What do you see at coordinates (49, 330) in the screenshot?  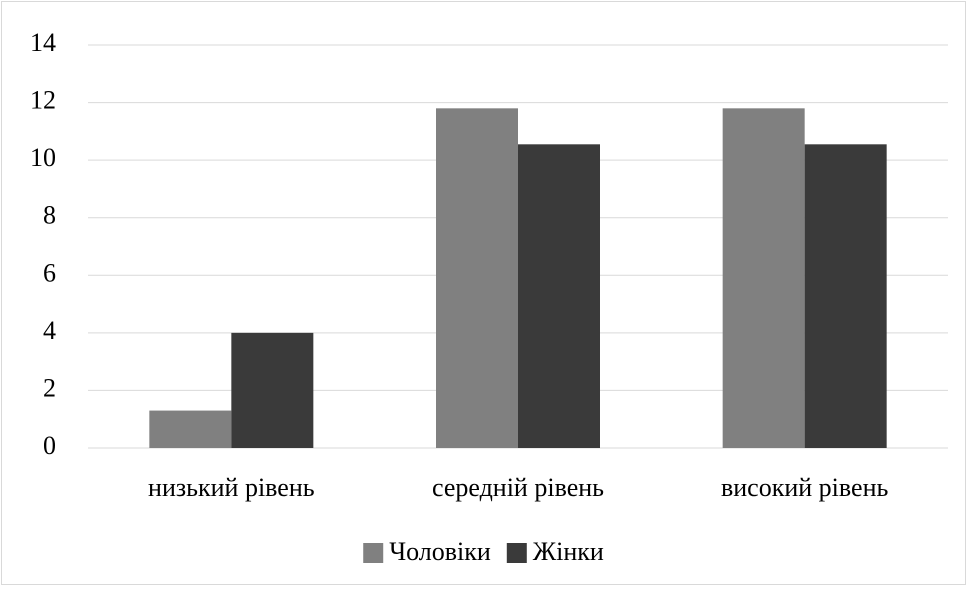 I see `y-tick-label: 4` at bounding box center [49, 330].